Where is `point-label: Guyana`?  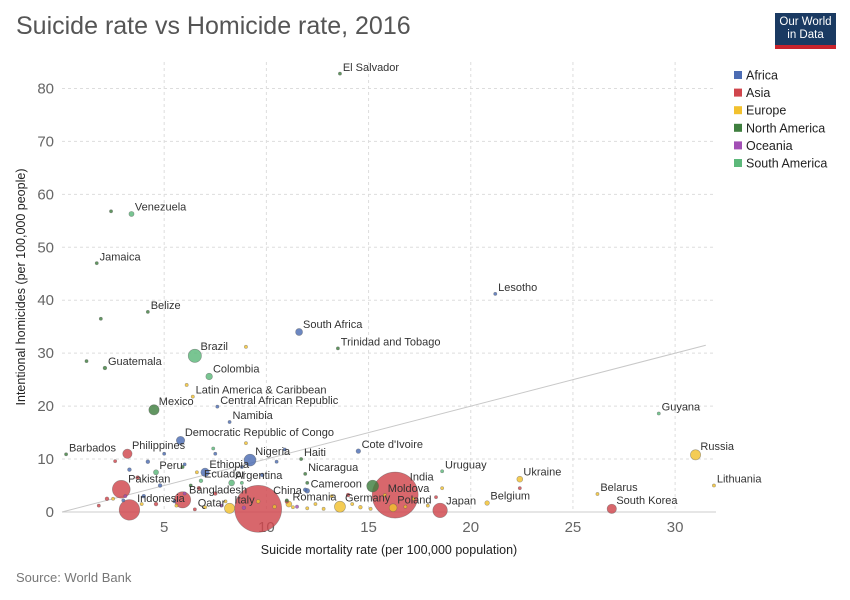 point-label: Guyana is located at coordinates (681, 408).